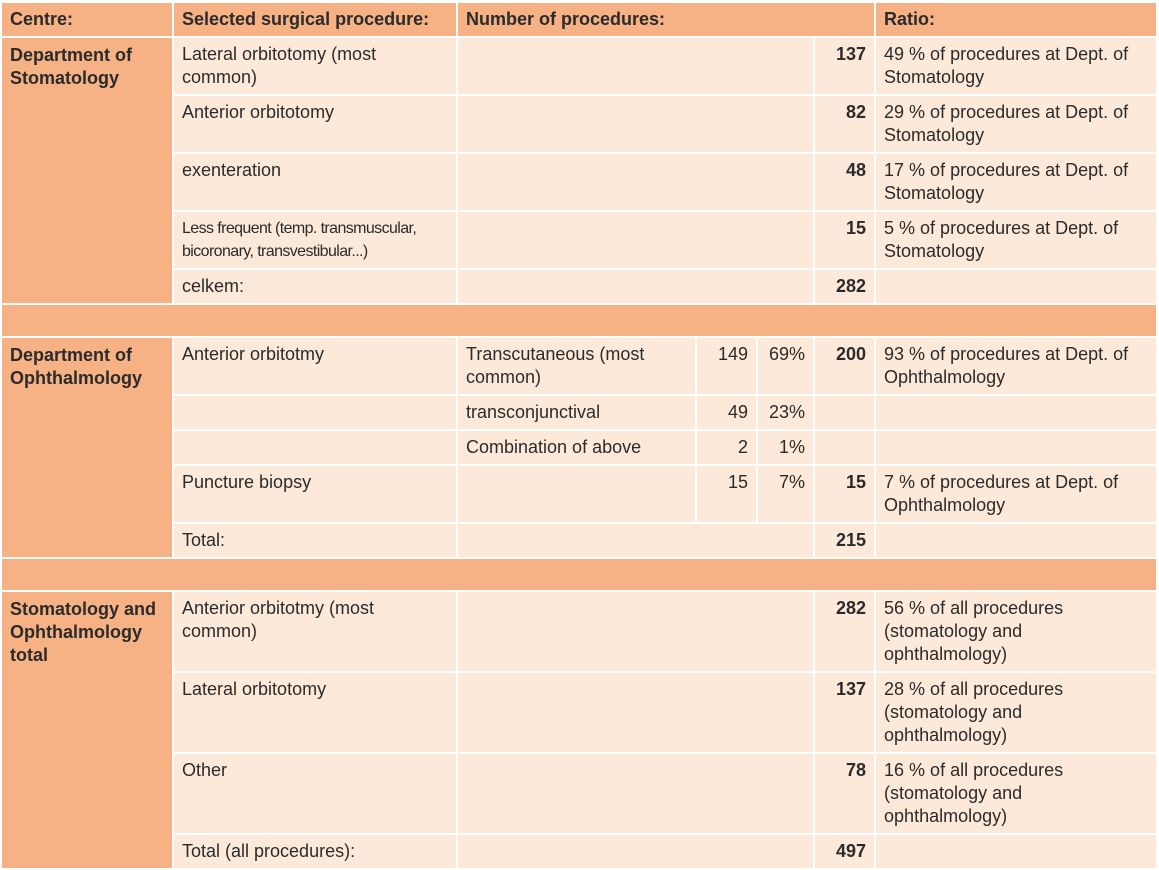  I want to click on count-cell: 282, so click(845, 632).